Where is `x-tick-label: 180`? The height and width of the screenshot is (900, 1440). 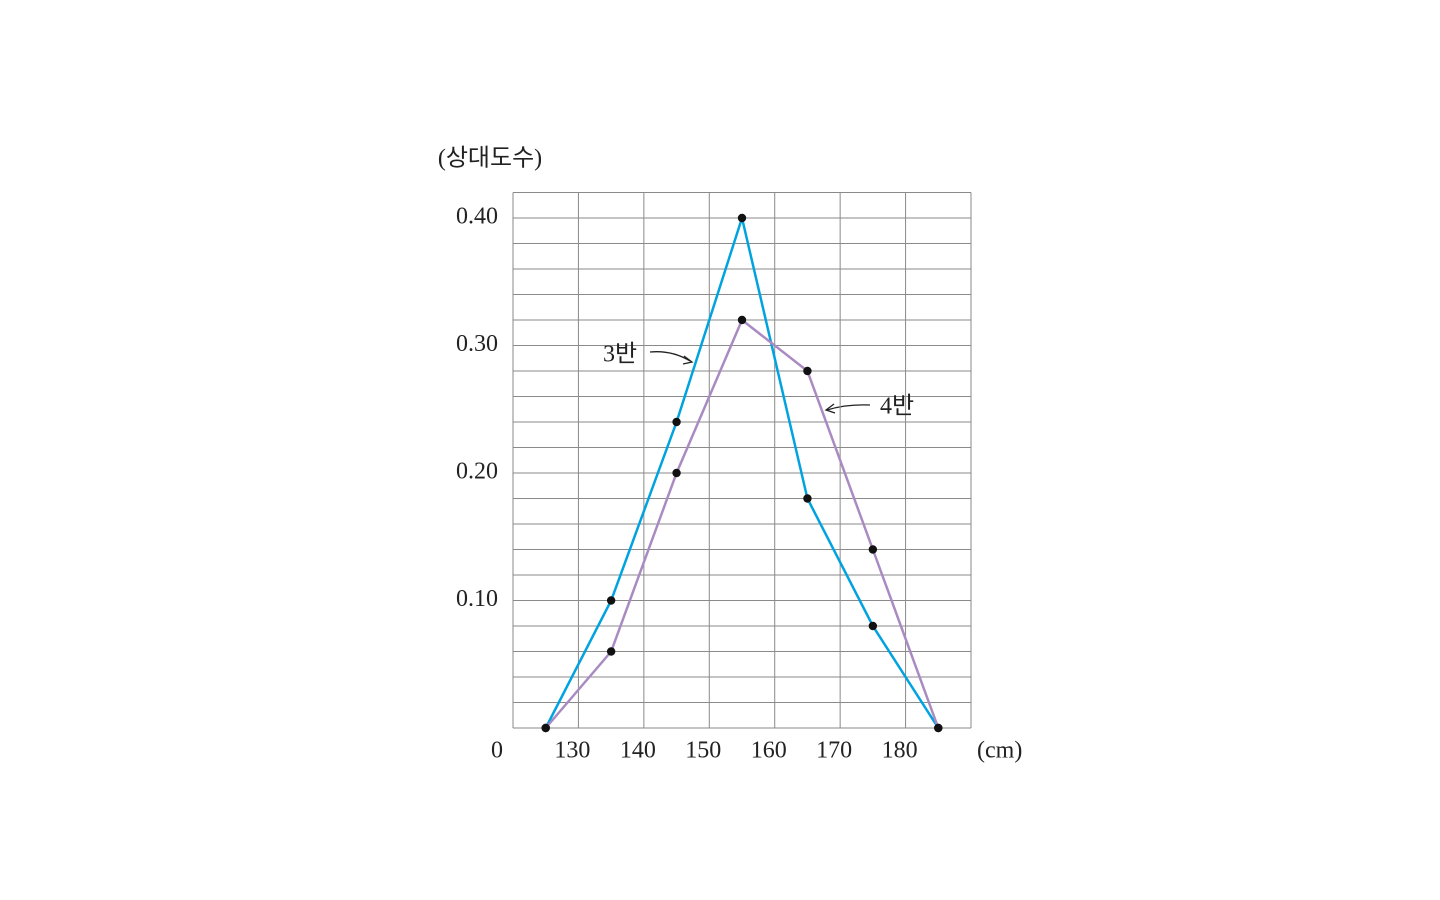 x-tick-label: 180 is located at coordinates (900, 751).